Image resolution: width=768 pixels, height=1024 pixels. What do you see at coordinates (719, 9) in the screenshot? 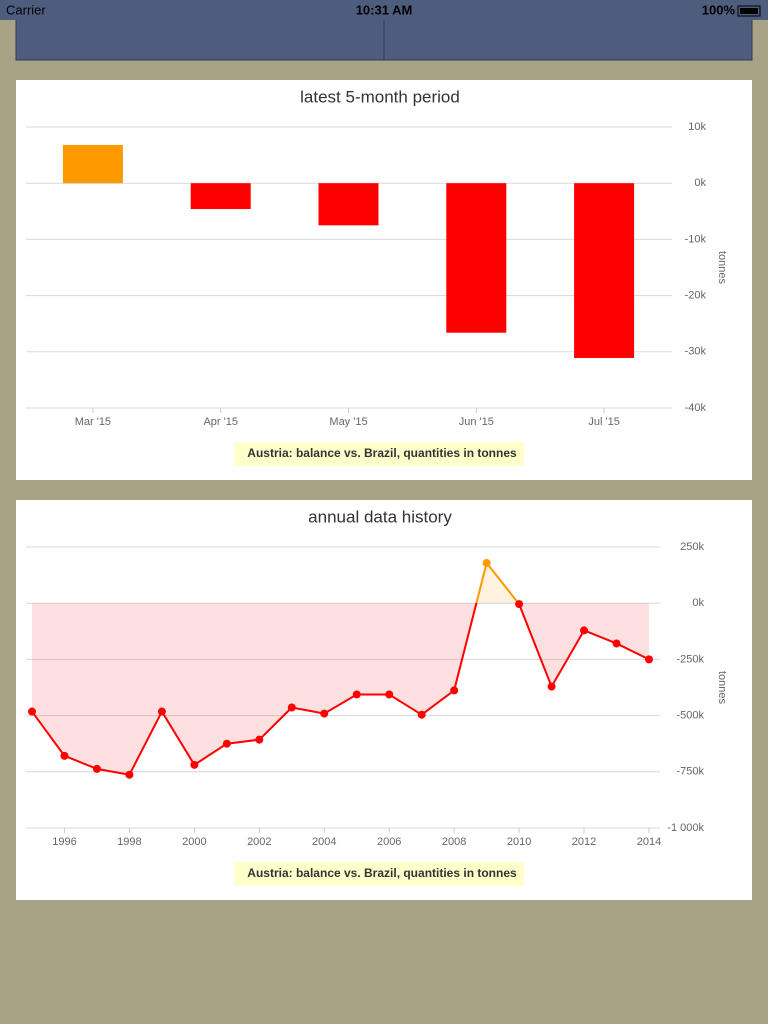
I see `battery-level: 100%` at bounding box center [719, 9].